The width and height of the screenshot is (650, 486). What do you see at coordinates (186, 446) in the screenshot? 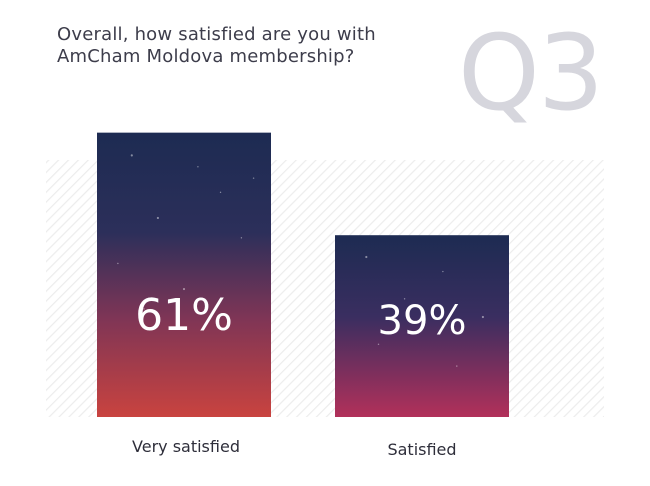
I see `category-label: Very satisfied` at bounding box center [186, 446].